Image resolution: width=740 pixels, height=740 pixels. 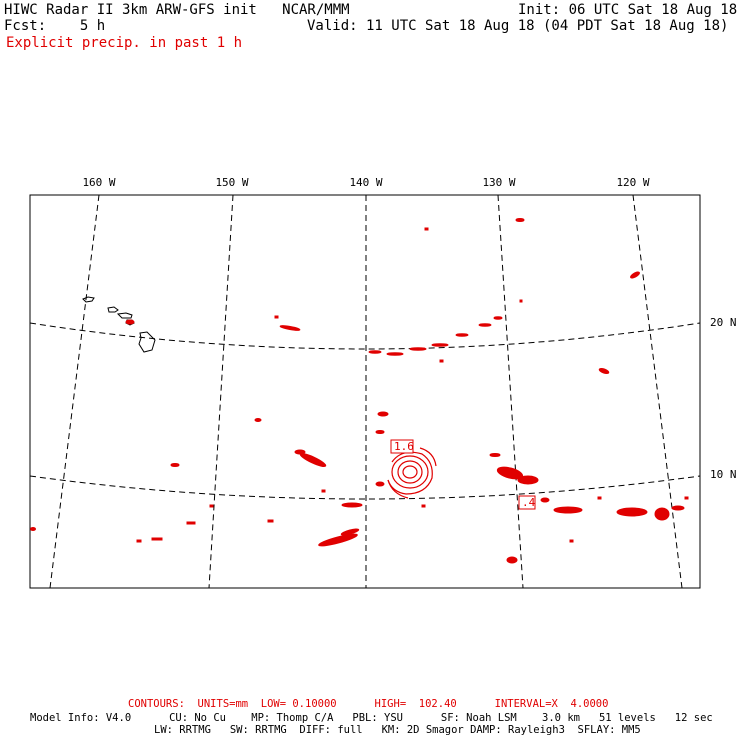 I want to click on lat-label-10n: 10 N, so click(x=723, y=474).